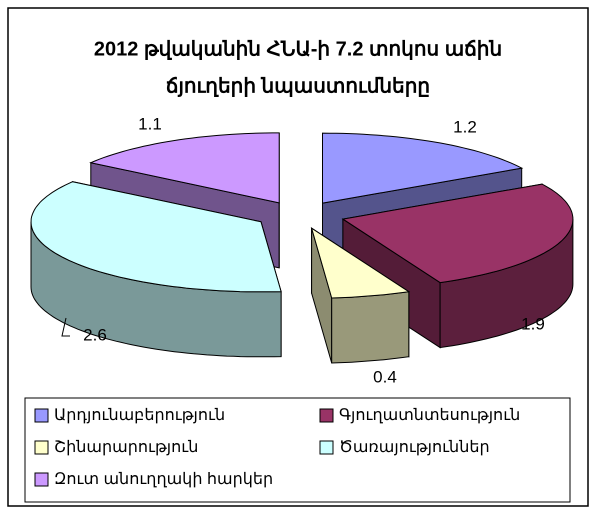 This screenshot has height=519, width=597. Describe the element at coordinates (385, 376) in the screenshot. I see `data-label: 0.4` at that location.